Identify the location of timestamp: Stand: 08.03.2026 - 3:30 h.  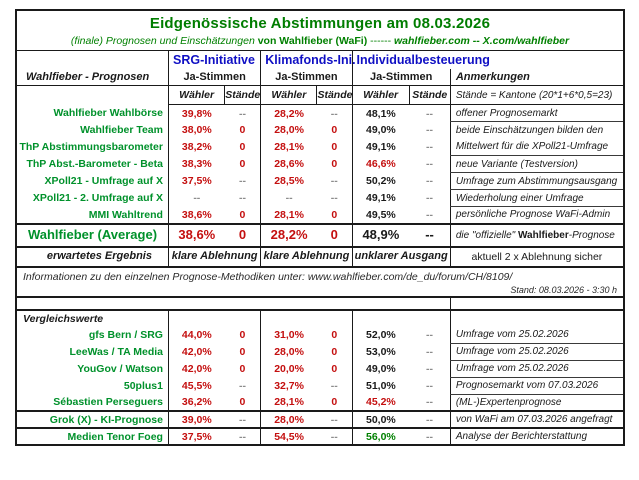
(563, 289).